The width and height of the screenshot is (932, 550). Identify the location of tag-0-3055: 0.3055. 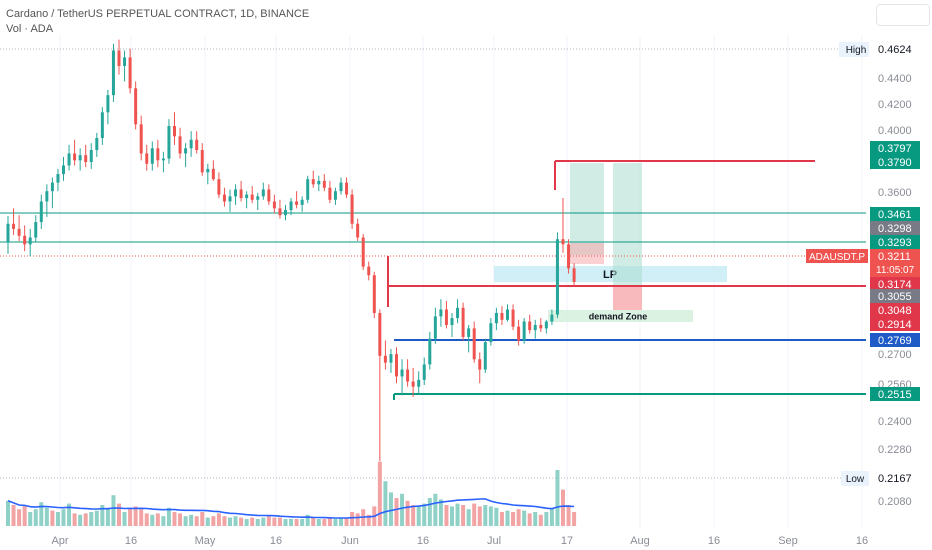
(895, 297).